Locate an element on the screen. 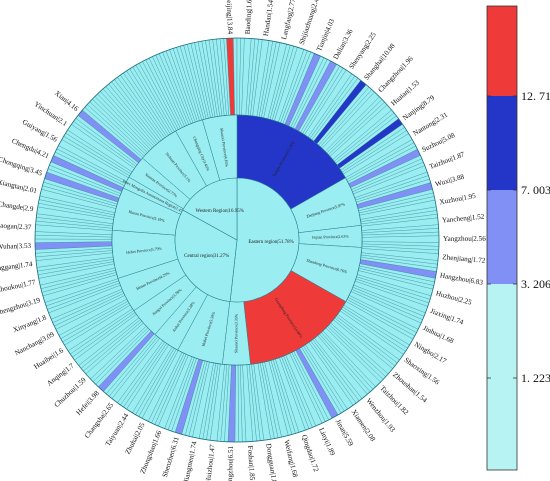  city-label: Guangzhou|6.51 is located at coordinates (230, 463).